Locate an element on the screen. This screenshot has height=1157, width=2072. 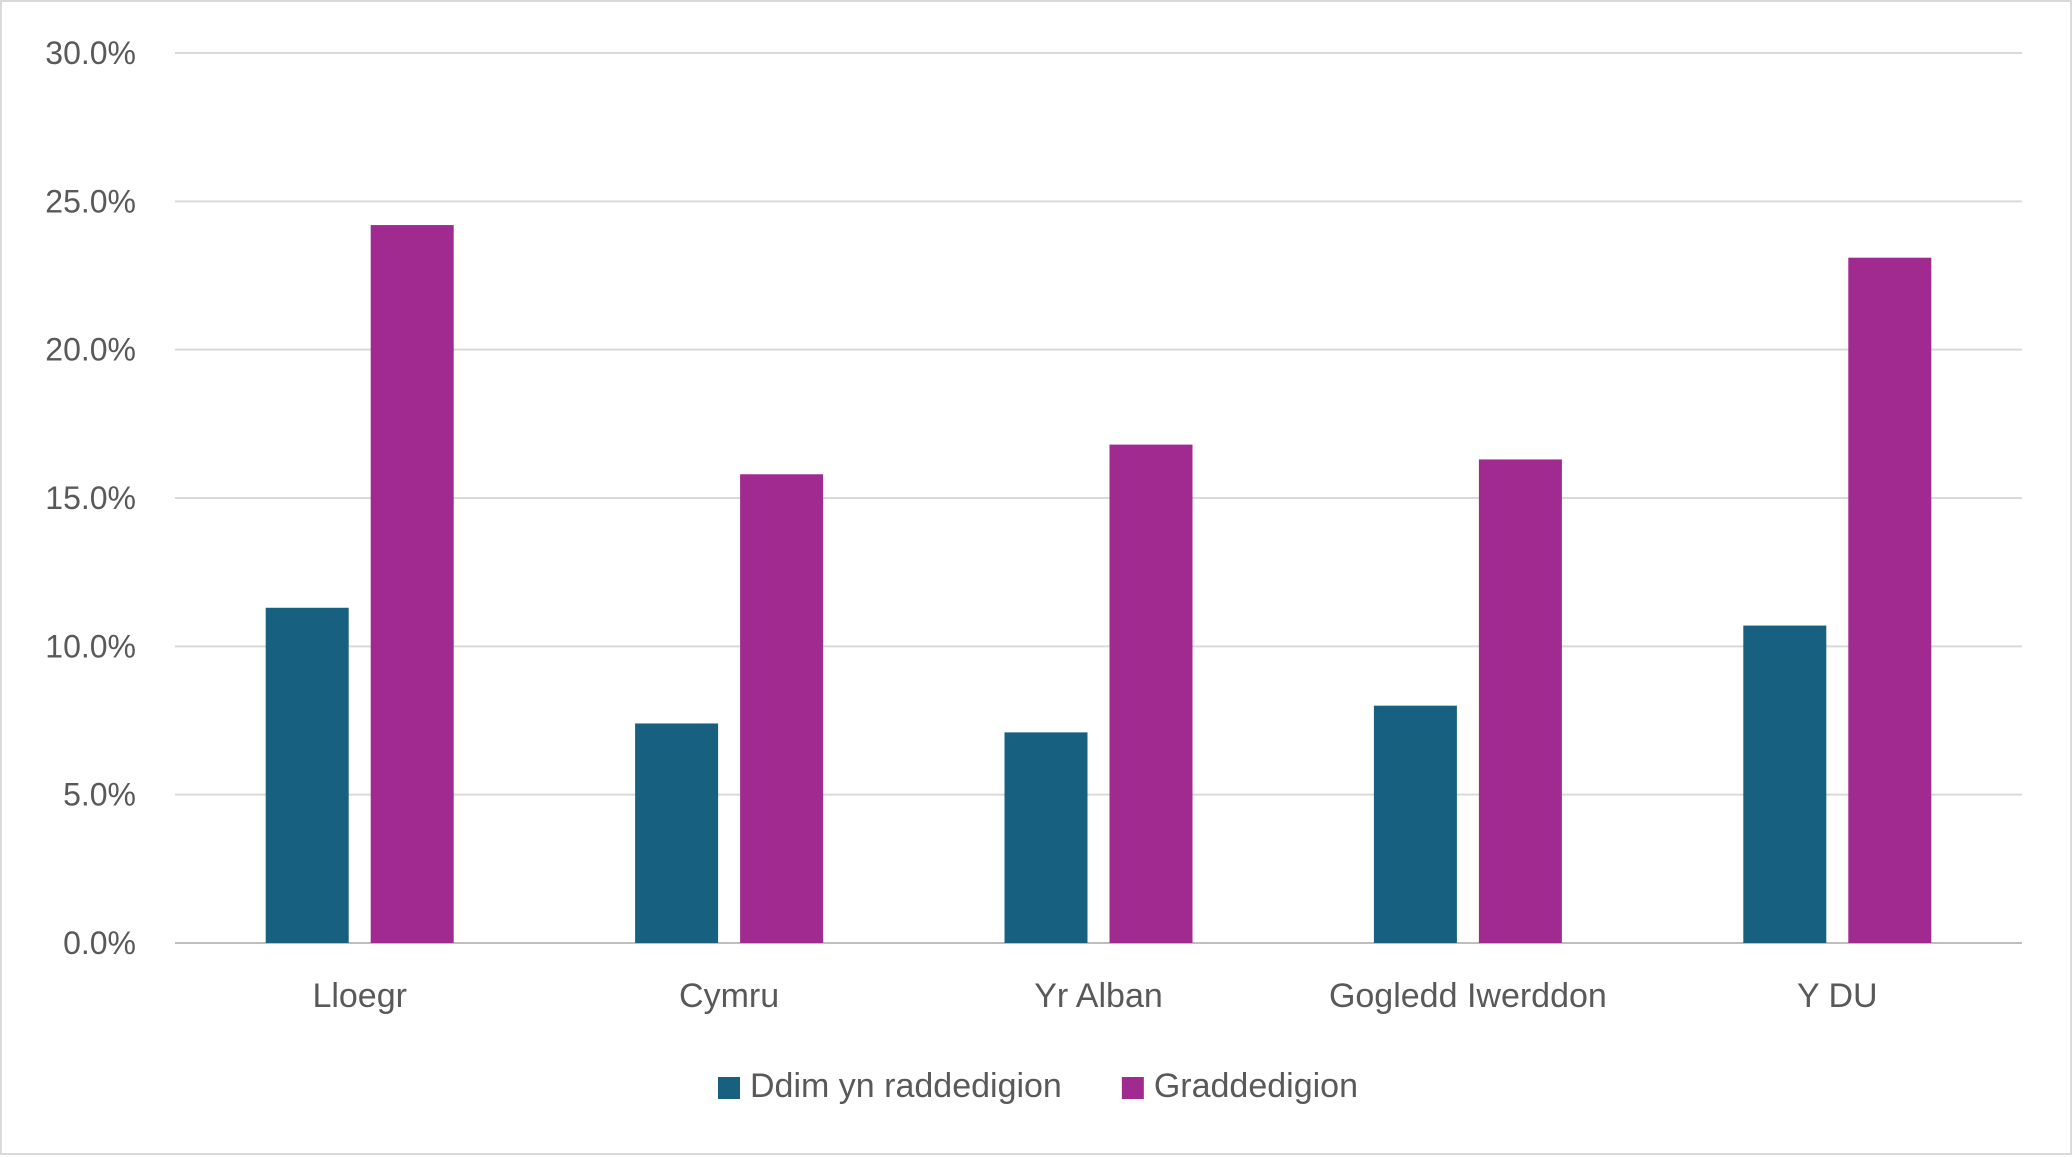
y-tick-label: 10.0% is located at coordinates (90, 646).